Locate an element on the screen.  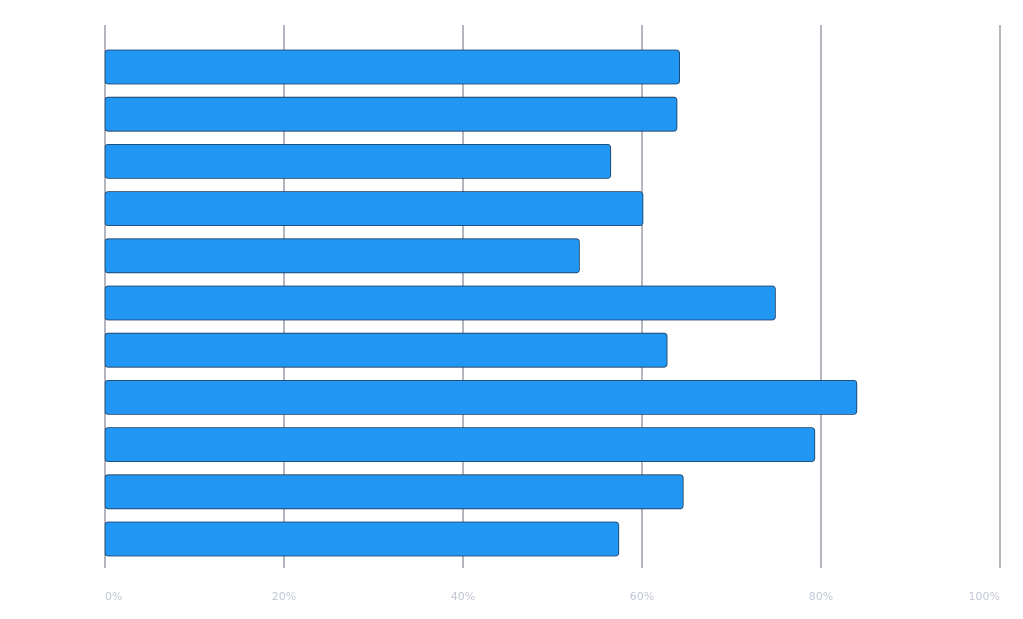
x-tick-label-4: 80% is located at coordinates (821, 596).